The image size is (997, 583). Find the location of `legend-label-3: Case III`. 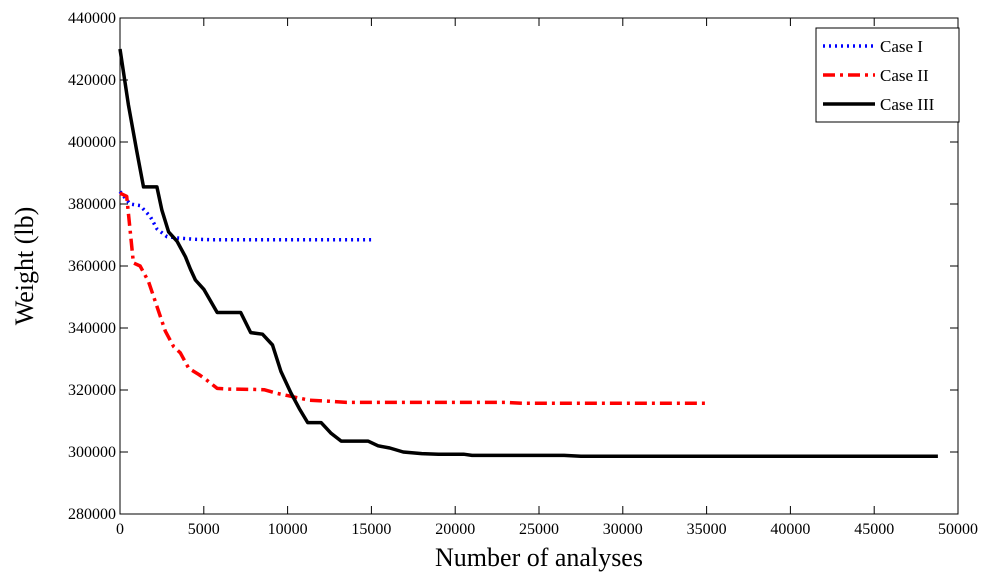

legend-label-3: Case III is located at coordinates (907, 104).